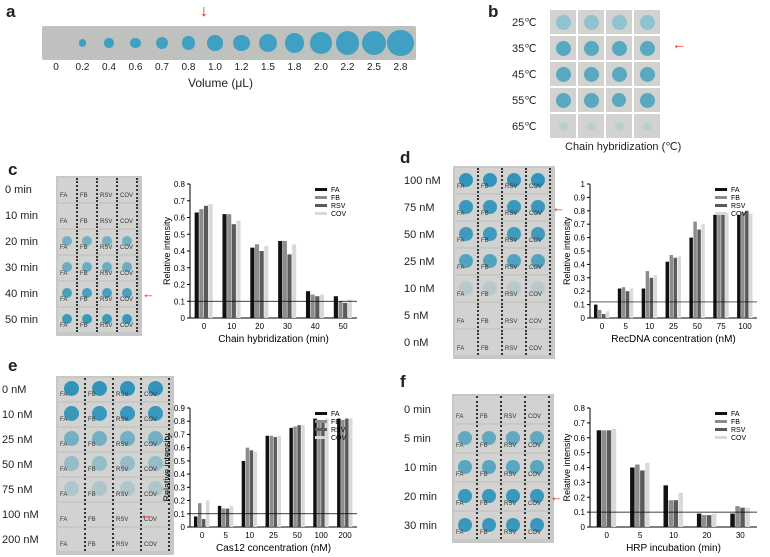 The image size is (770, 557). What do you see at coordinates (580, 482) in the screenshot?
I see `y-tick-label: 0.3` at bounding box center [580, 482].